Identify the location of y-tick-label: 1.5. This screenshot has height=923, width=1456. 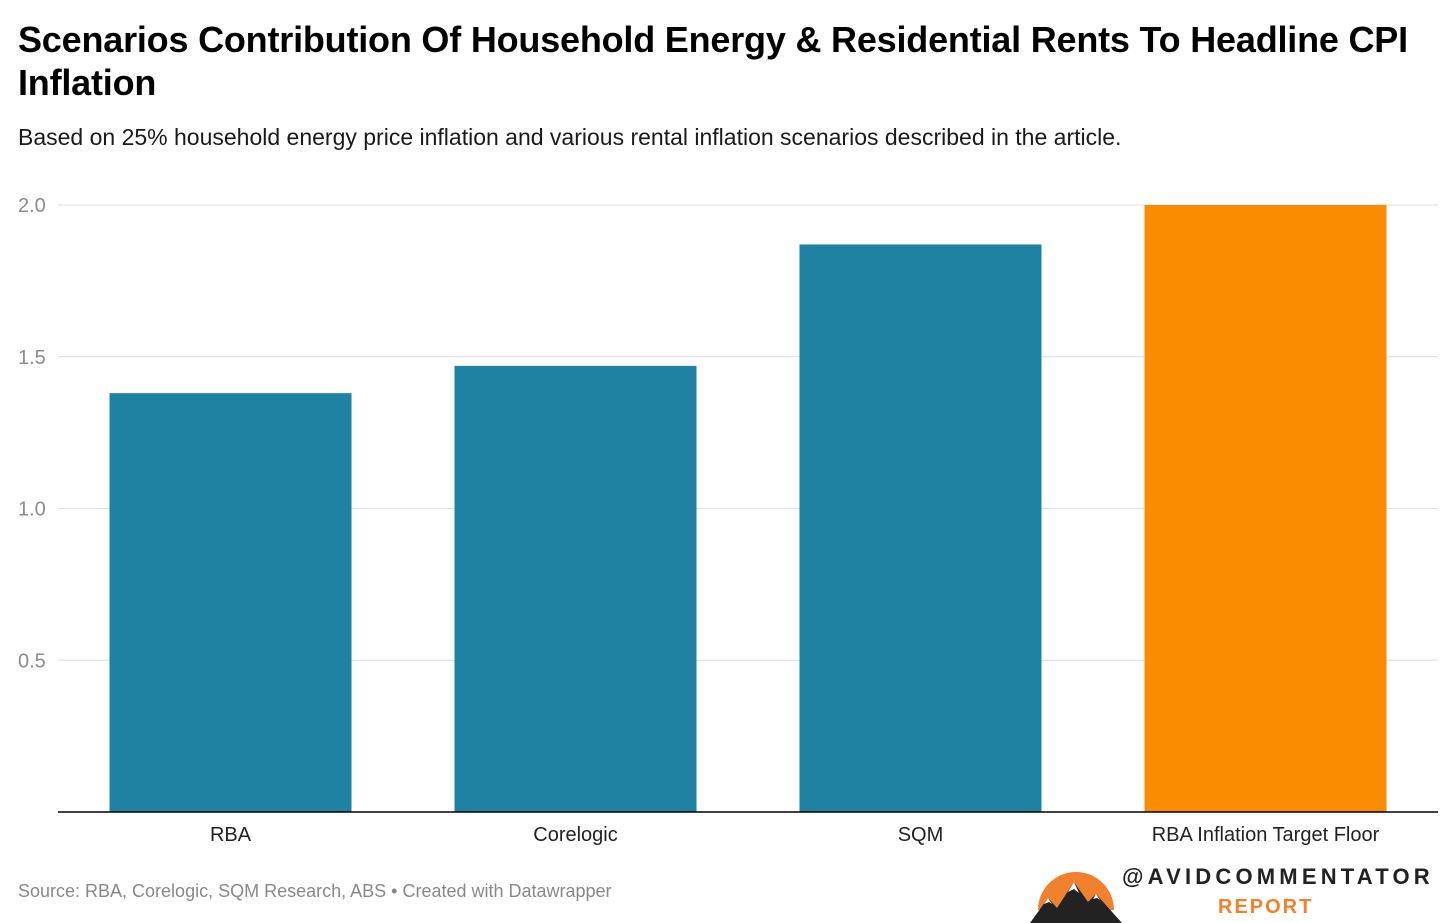
(32, 358).